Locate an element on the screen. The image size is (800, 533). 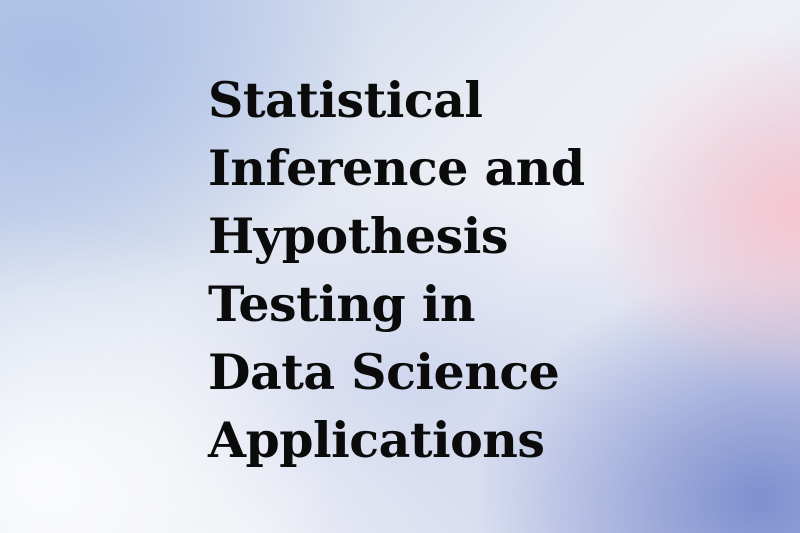
title-line-6: Applications is located at coordinates (376, 440).